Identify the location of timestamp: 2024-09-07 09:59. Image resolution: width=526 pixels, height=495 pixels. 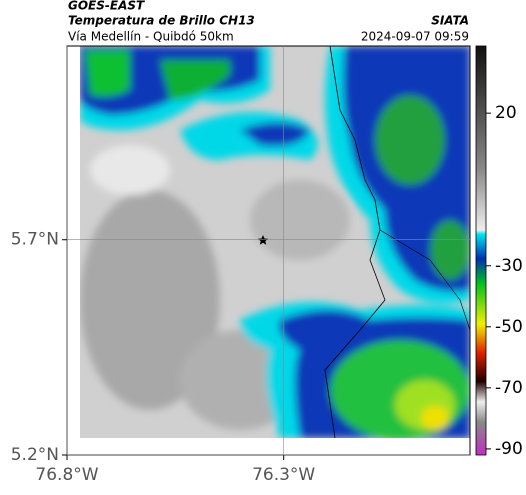
(415, 37).